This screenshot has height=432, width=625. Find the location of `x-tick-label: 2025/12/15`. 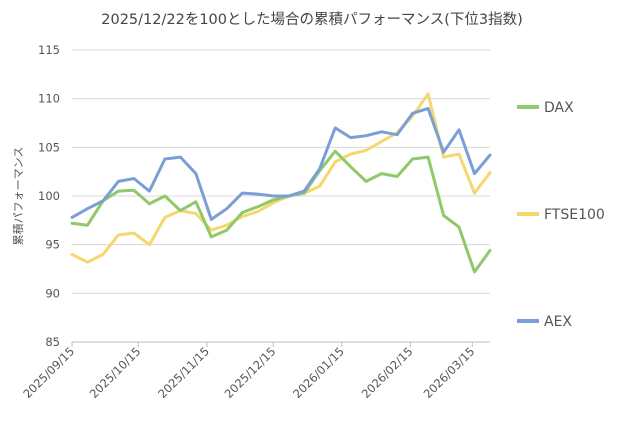

x-tick-label: 2025/12/15 is located at coordinates (250, 372).